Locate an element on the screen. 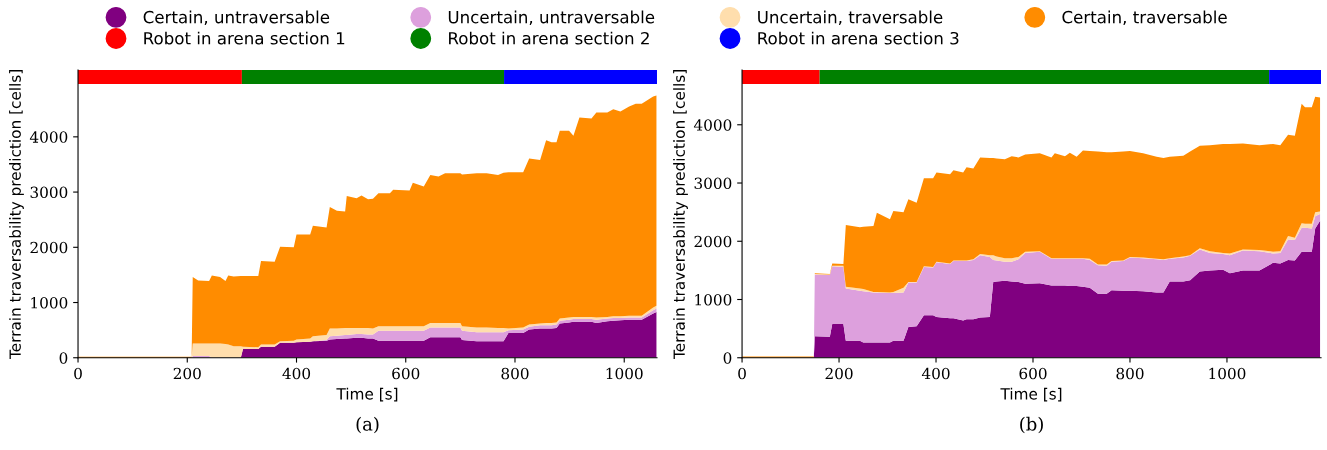 Image resolution: width=1327 pixels, height=450 pixels. legend-label: Certain, traversable is located at coordinates (1144, 18).